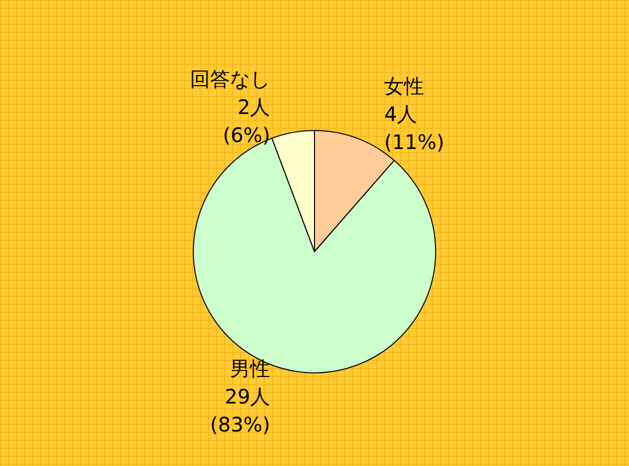 The width and height of the screenshot is (629, 466). What do you see at coordinates (250, 368) in the screenshot?
I see `slice-label: 男性` at bounding box center [250, 368].